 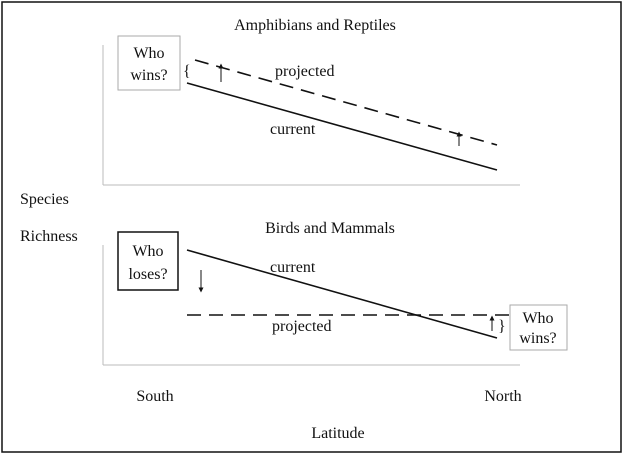 What do you see at coordinates (346, 102) in the screenshot?
I see `projected-line` at bounding box center [346, 102].